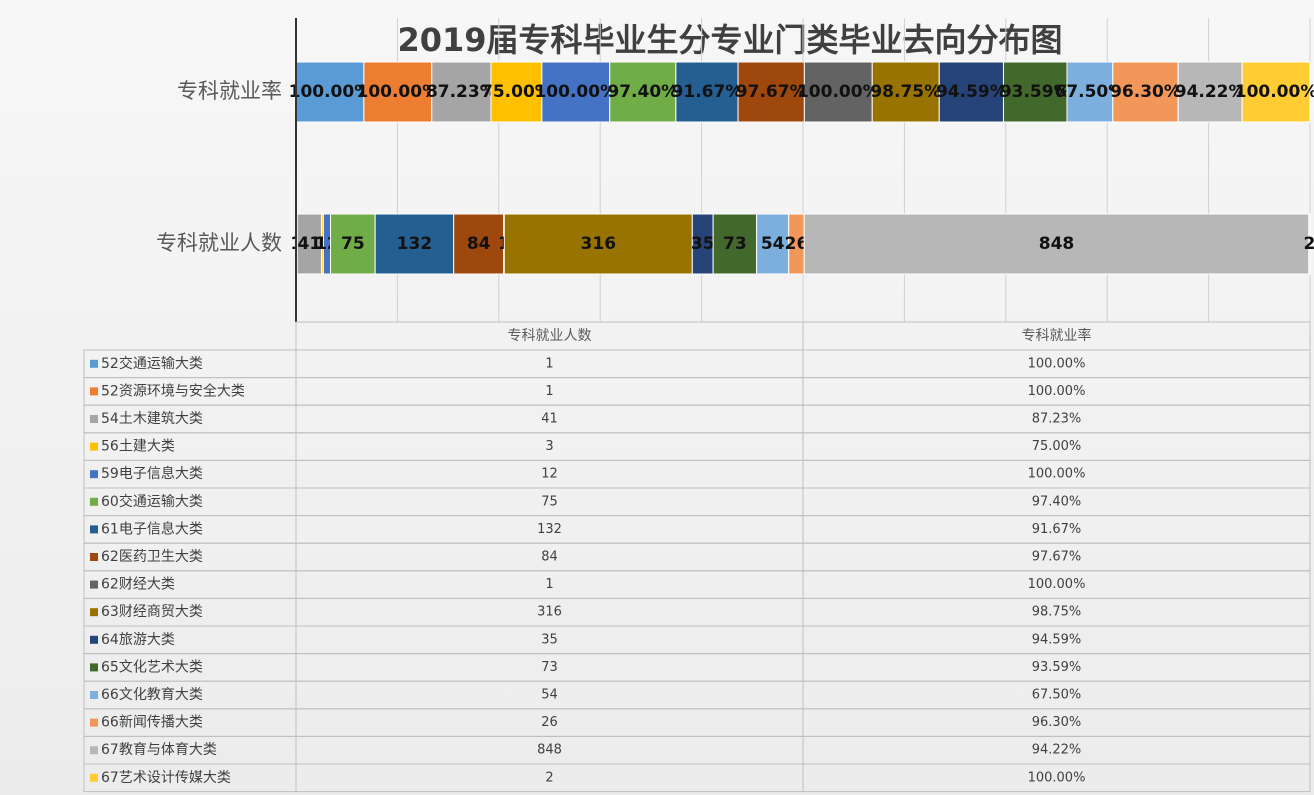  I want to click on table-header-cell: 专科就业人数, so click(550, 336).